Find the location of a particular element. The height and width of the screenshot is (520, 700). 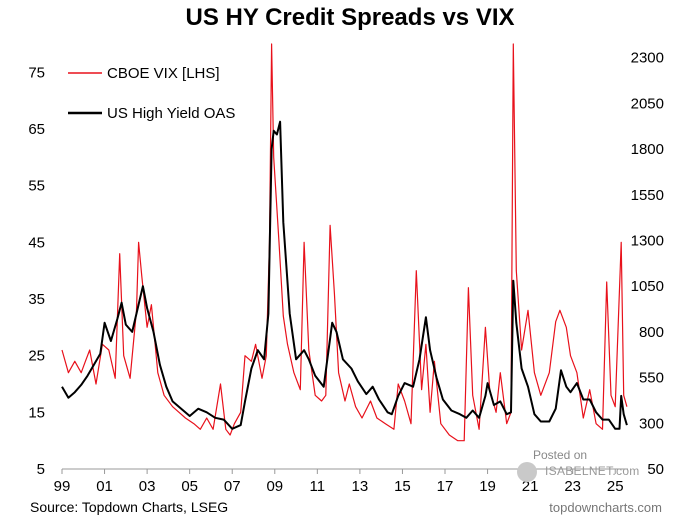

watermark: Posted on ISABELNET.com is located at coordinates (578, 468).